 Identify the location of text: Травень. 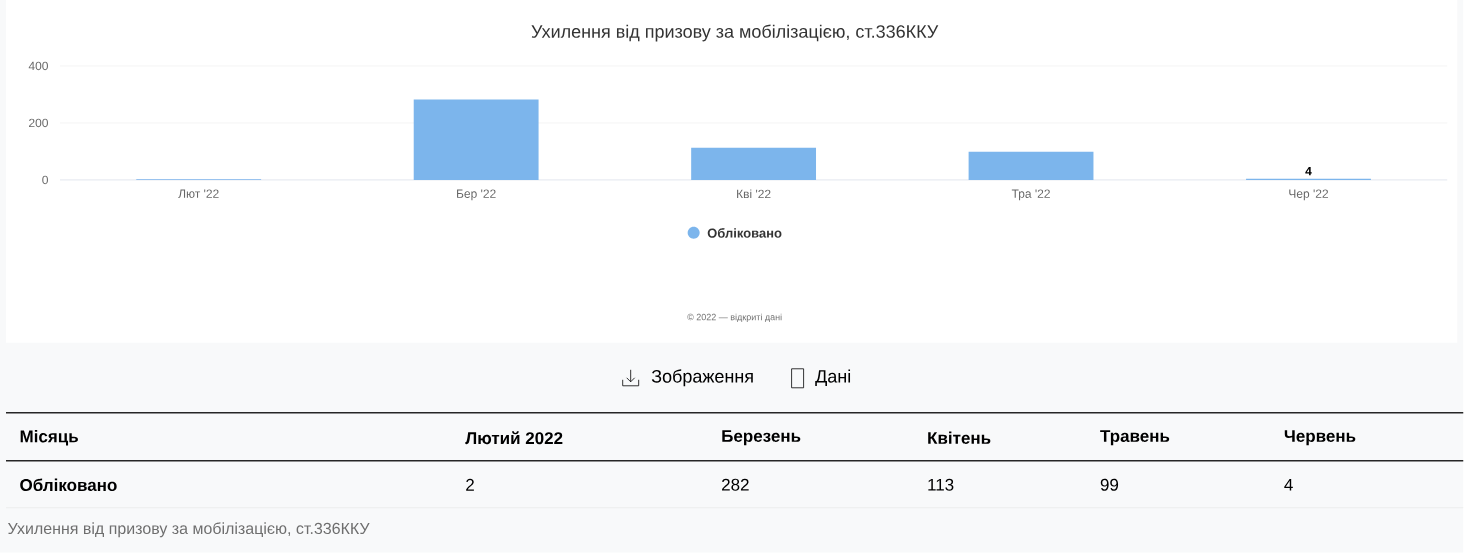
(1135, 438).